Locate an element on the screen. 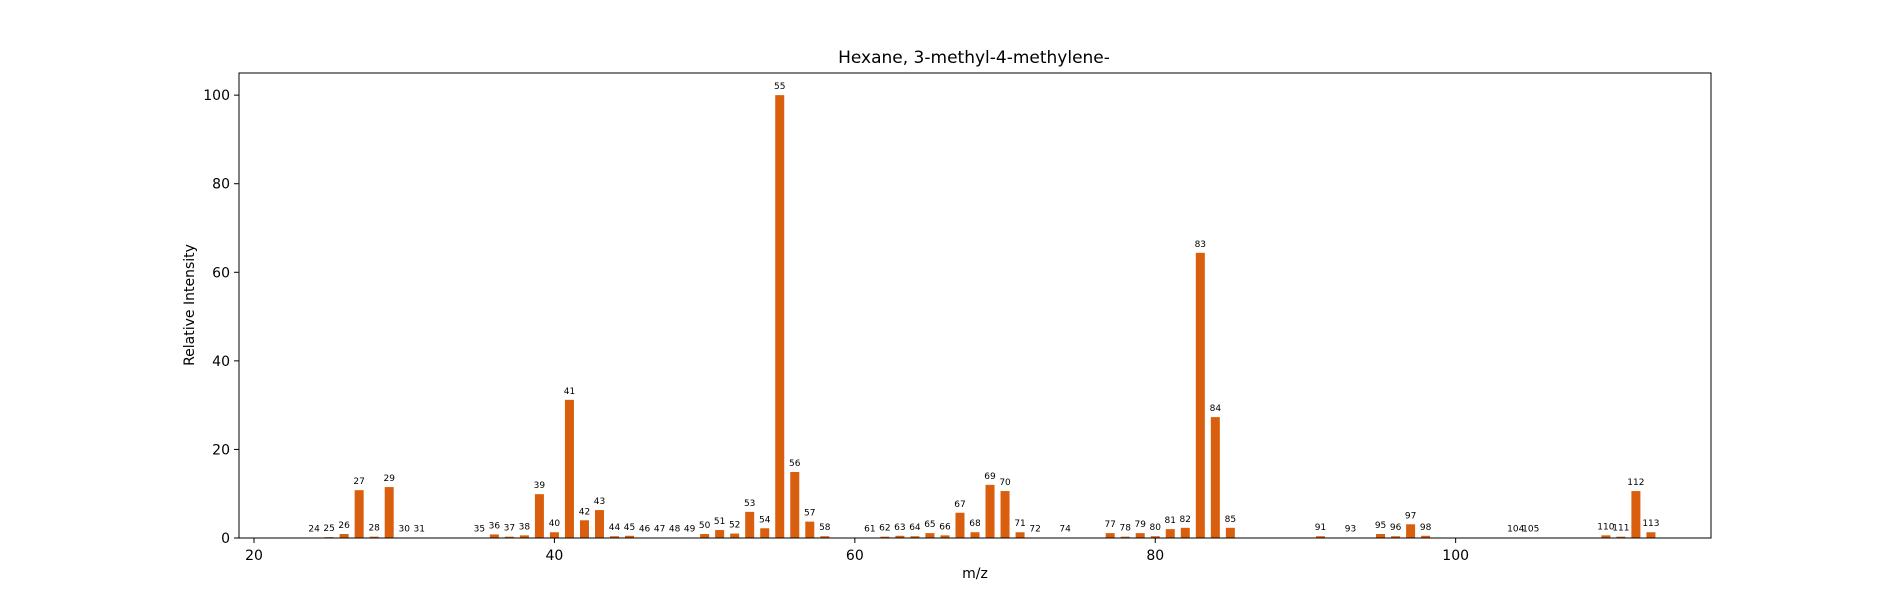  bar-label-mz-24: 24 is located at coordinates (314, 530).